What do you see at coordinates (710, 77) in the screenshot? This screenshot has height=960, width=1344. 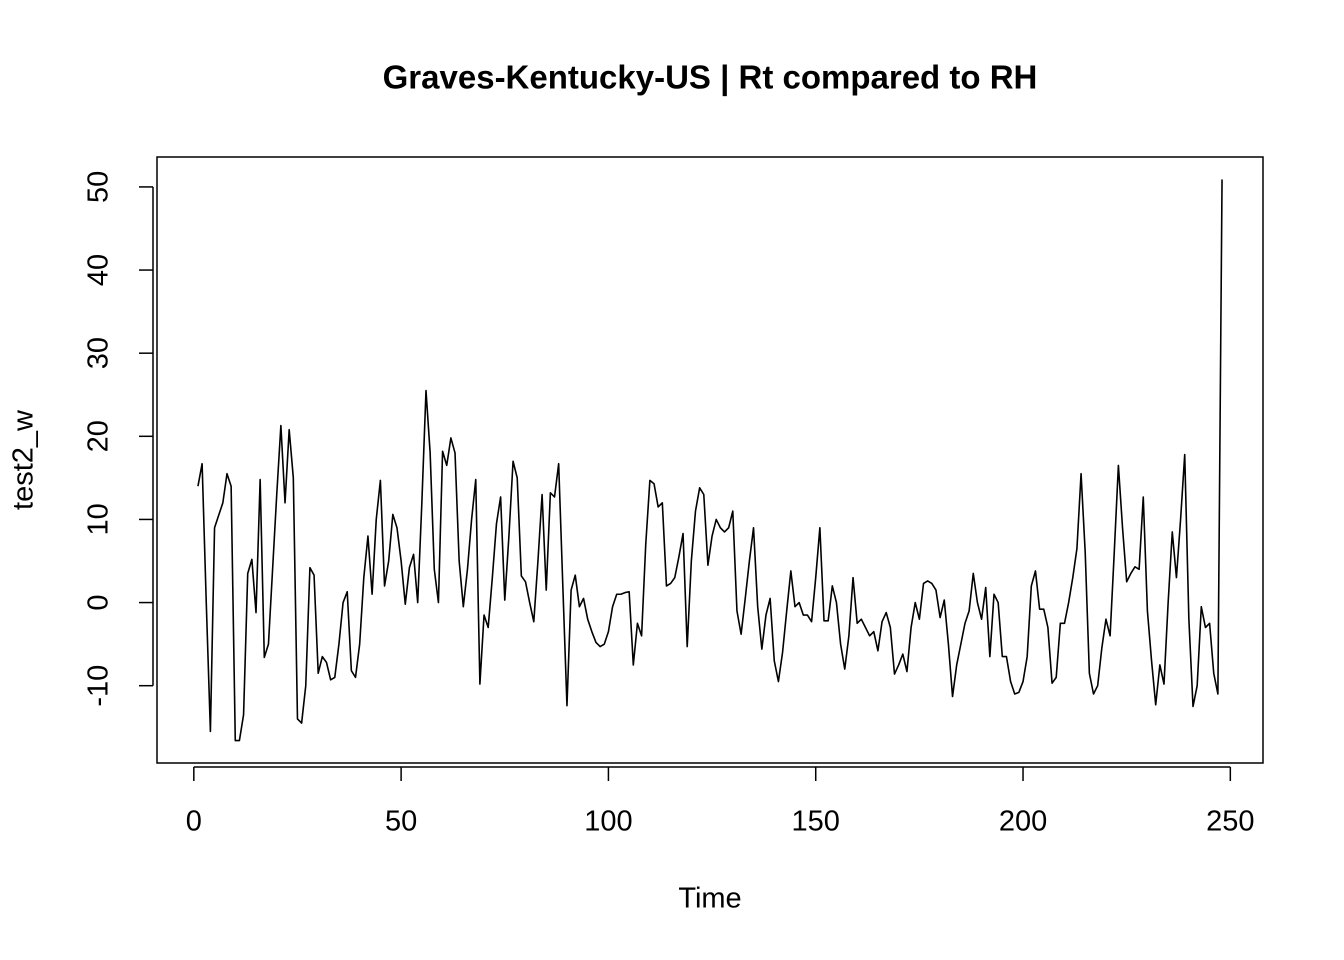 I see `chart-title: Graves-Kentucky-US | Rt compared to RH` at bounding box center [710, 77].